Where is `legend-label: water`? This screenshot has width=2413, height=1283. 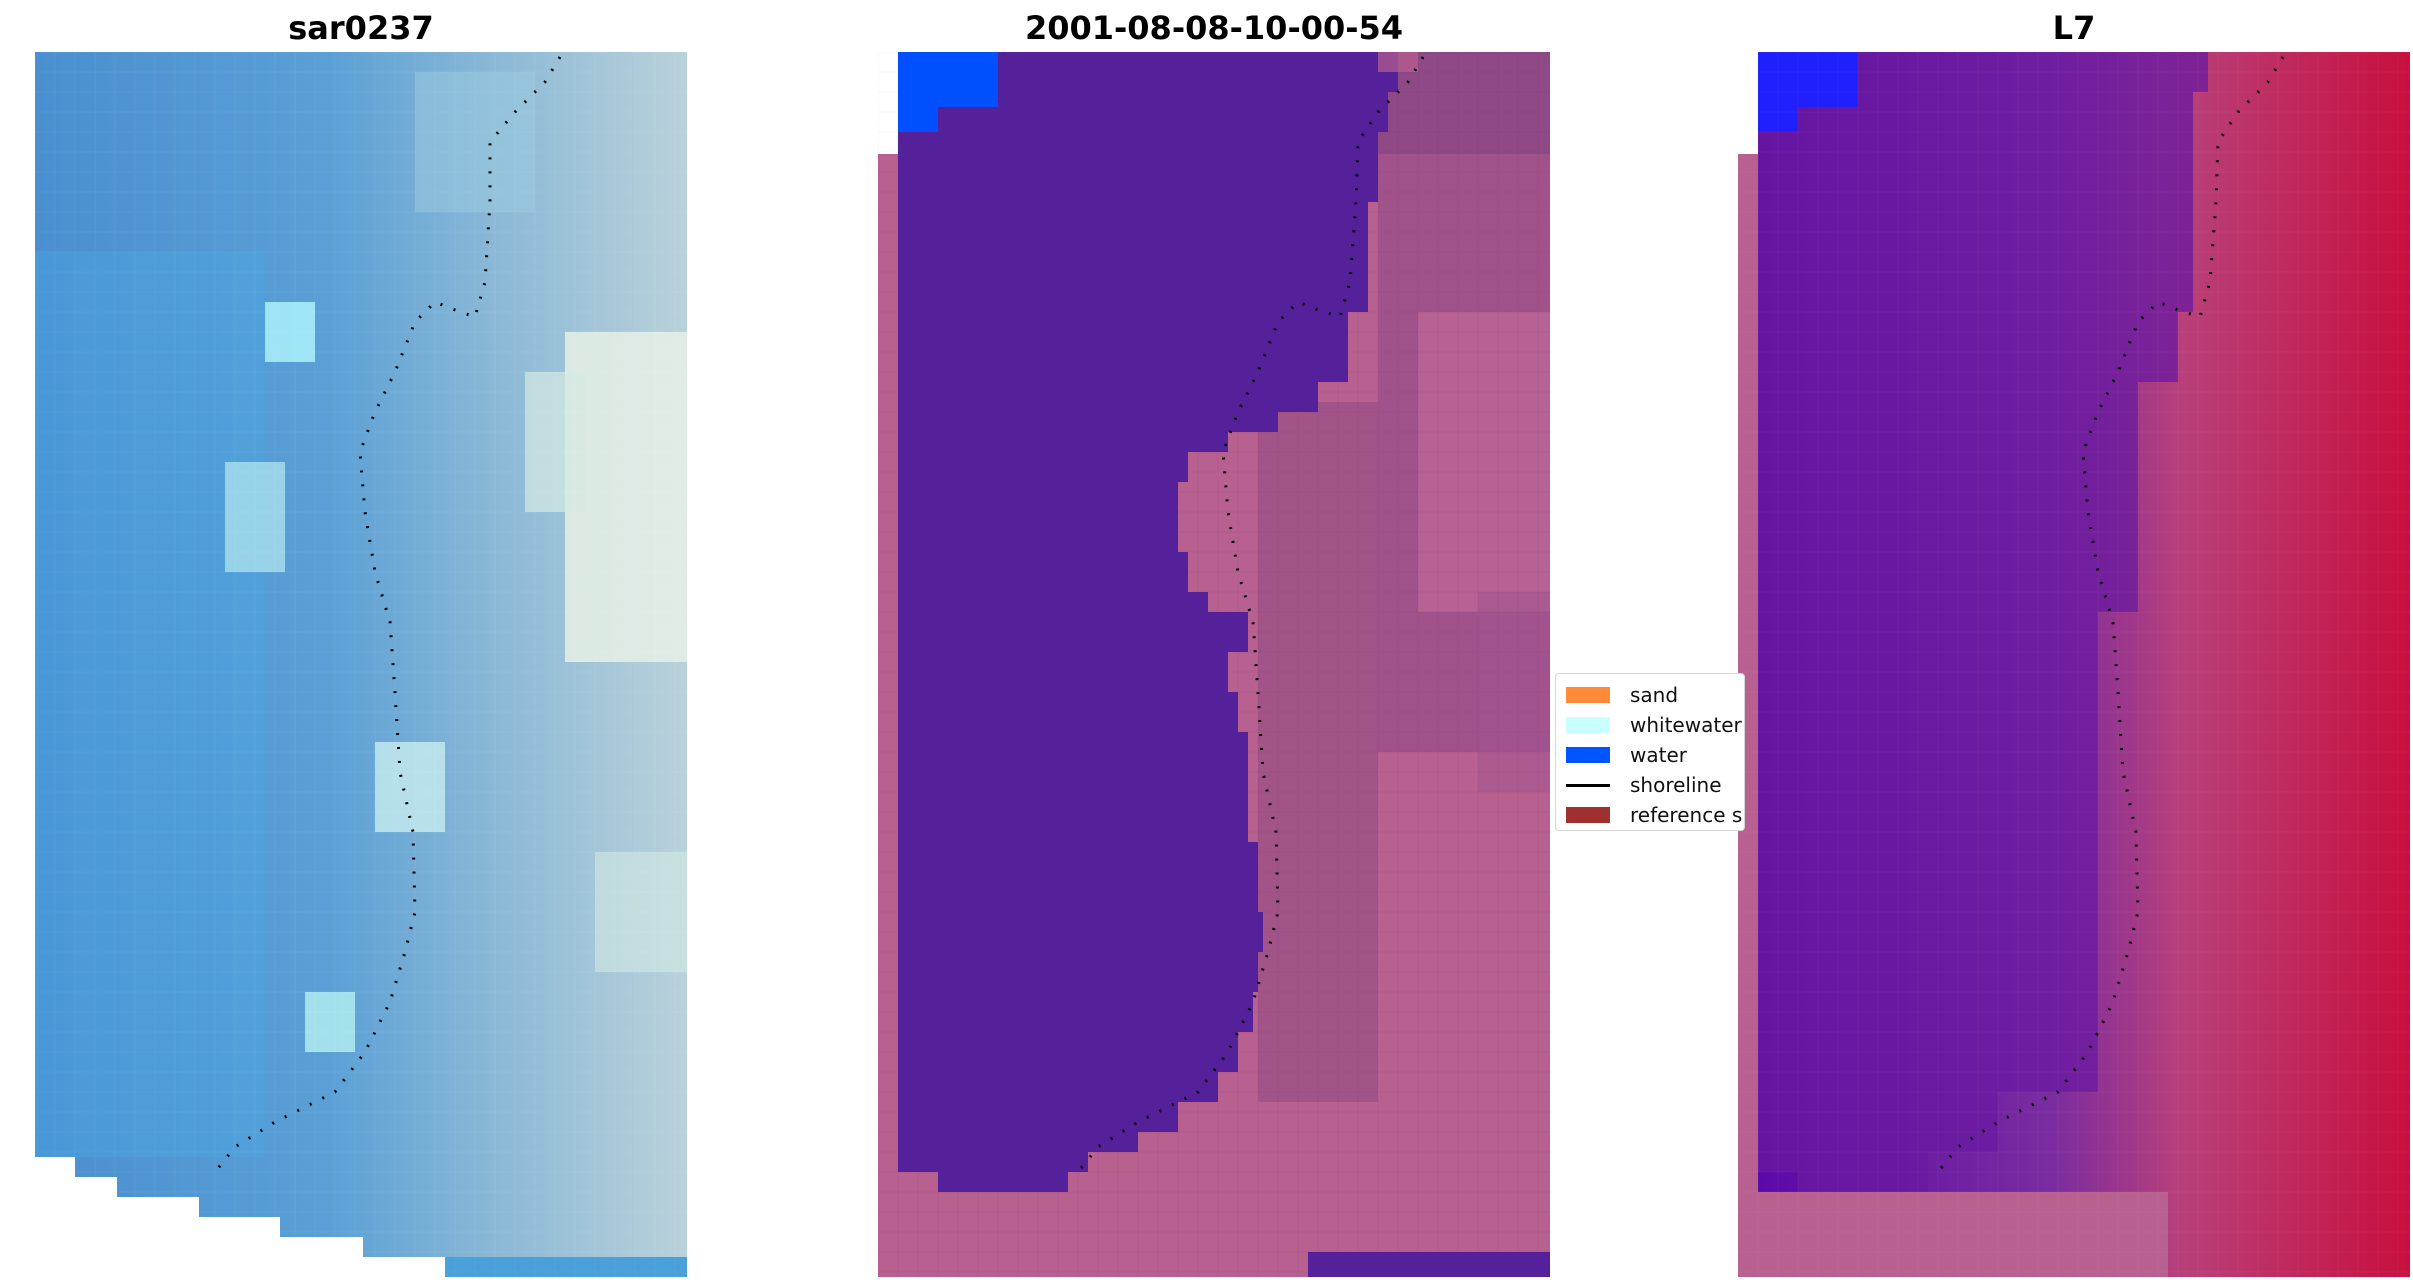 legend-label: water is located at coordinates (1658, 755).